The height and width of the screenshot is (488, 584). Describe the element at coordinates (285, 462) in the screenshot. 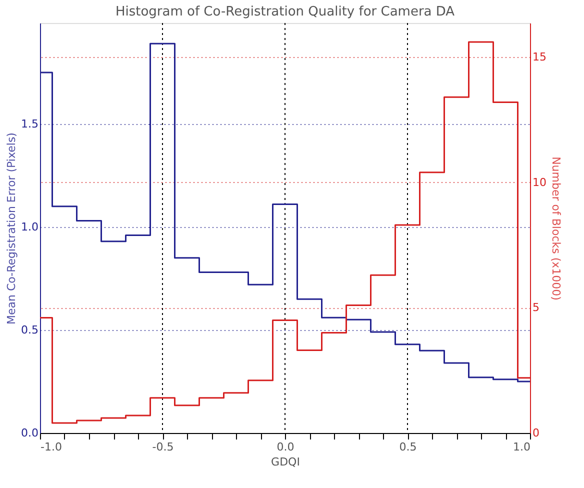

I see `x-axis-title: GDQI` at that location.